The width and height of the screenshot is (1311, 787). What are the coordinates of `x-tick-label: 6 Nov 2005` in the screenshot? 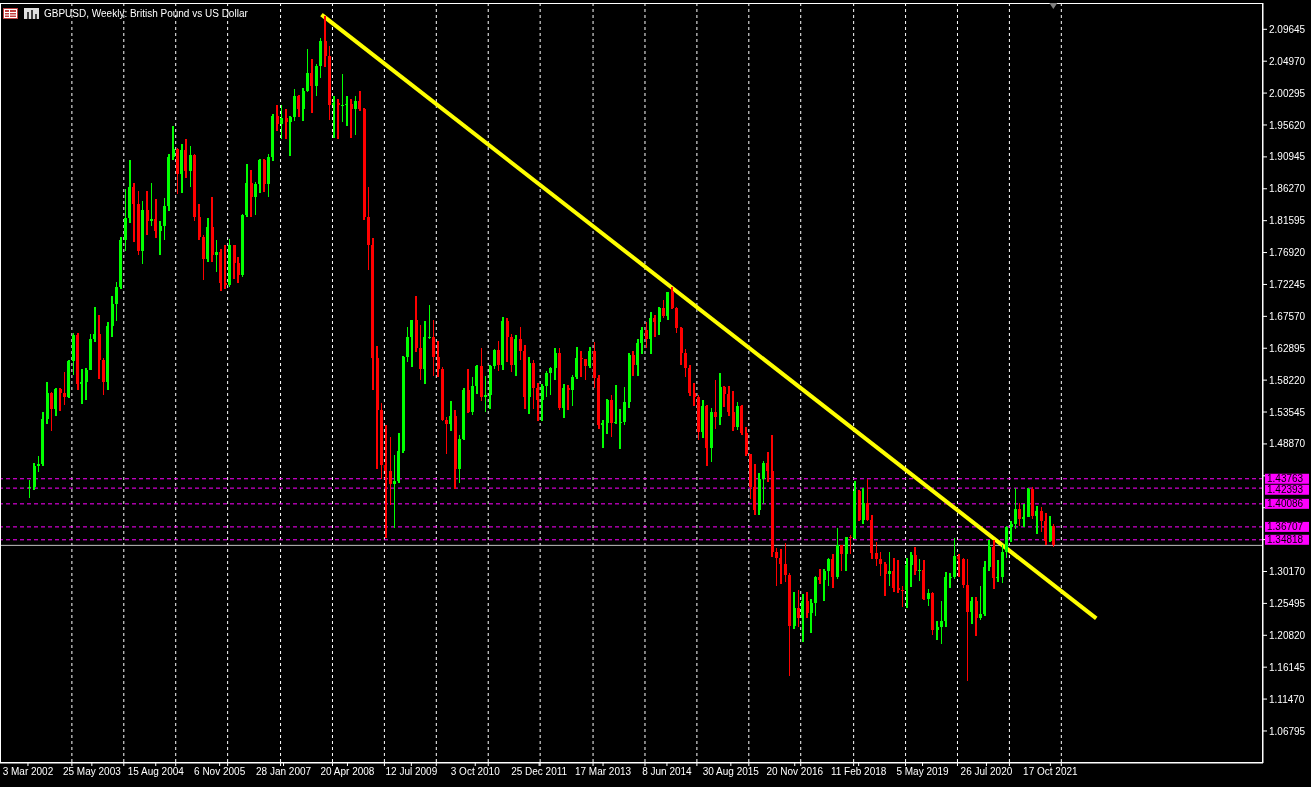 It's located at (220, 772).